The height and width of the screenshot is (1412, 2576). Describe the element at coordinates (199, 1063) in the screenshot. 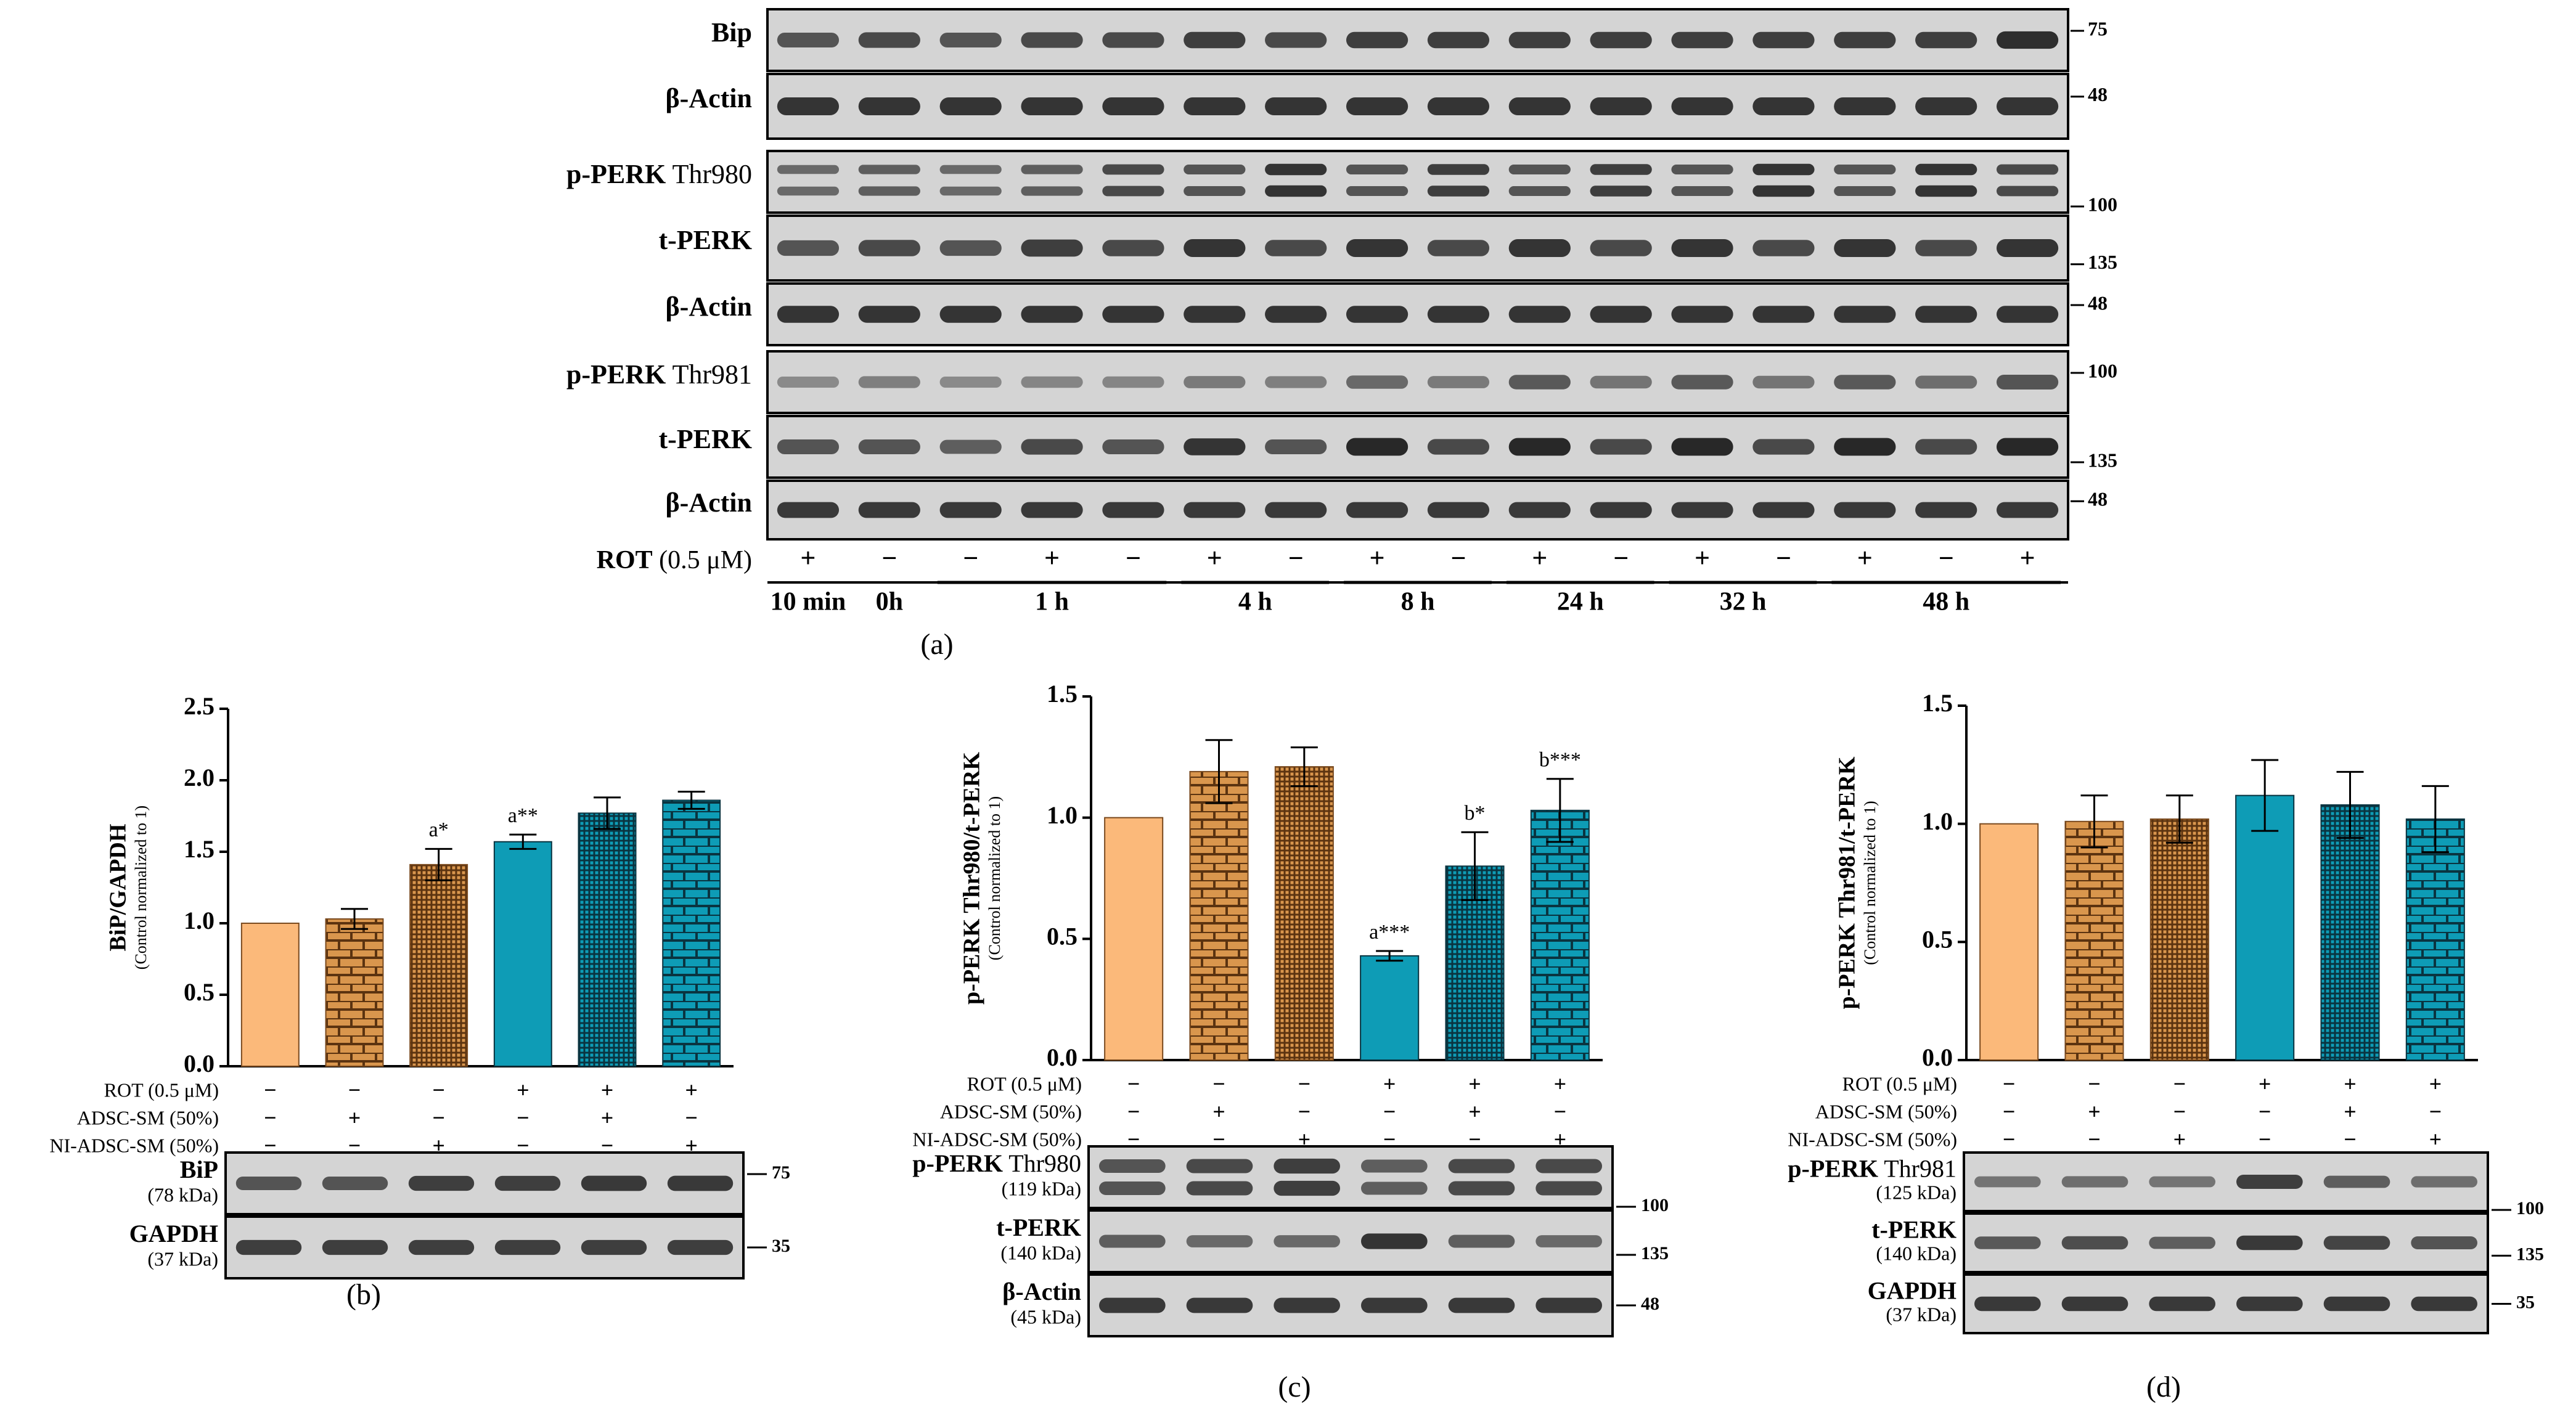

I see `y-tick-label: 0.0` at that location.